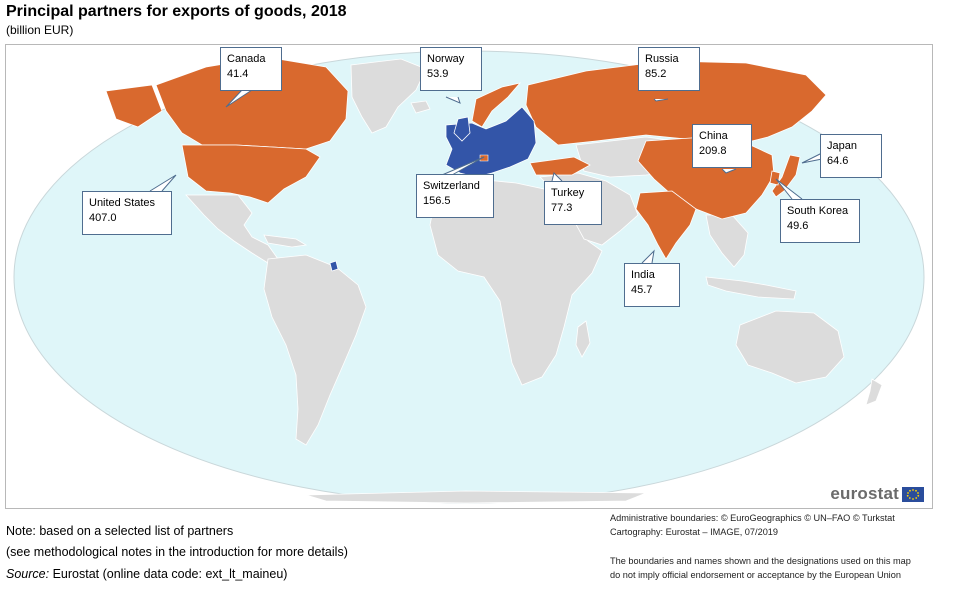  Describe the element at coordinates (729, 171) in the screenshot. I see `pointer-china` at that location.